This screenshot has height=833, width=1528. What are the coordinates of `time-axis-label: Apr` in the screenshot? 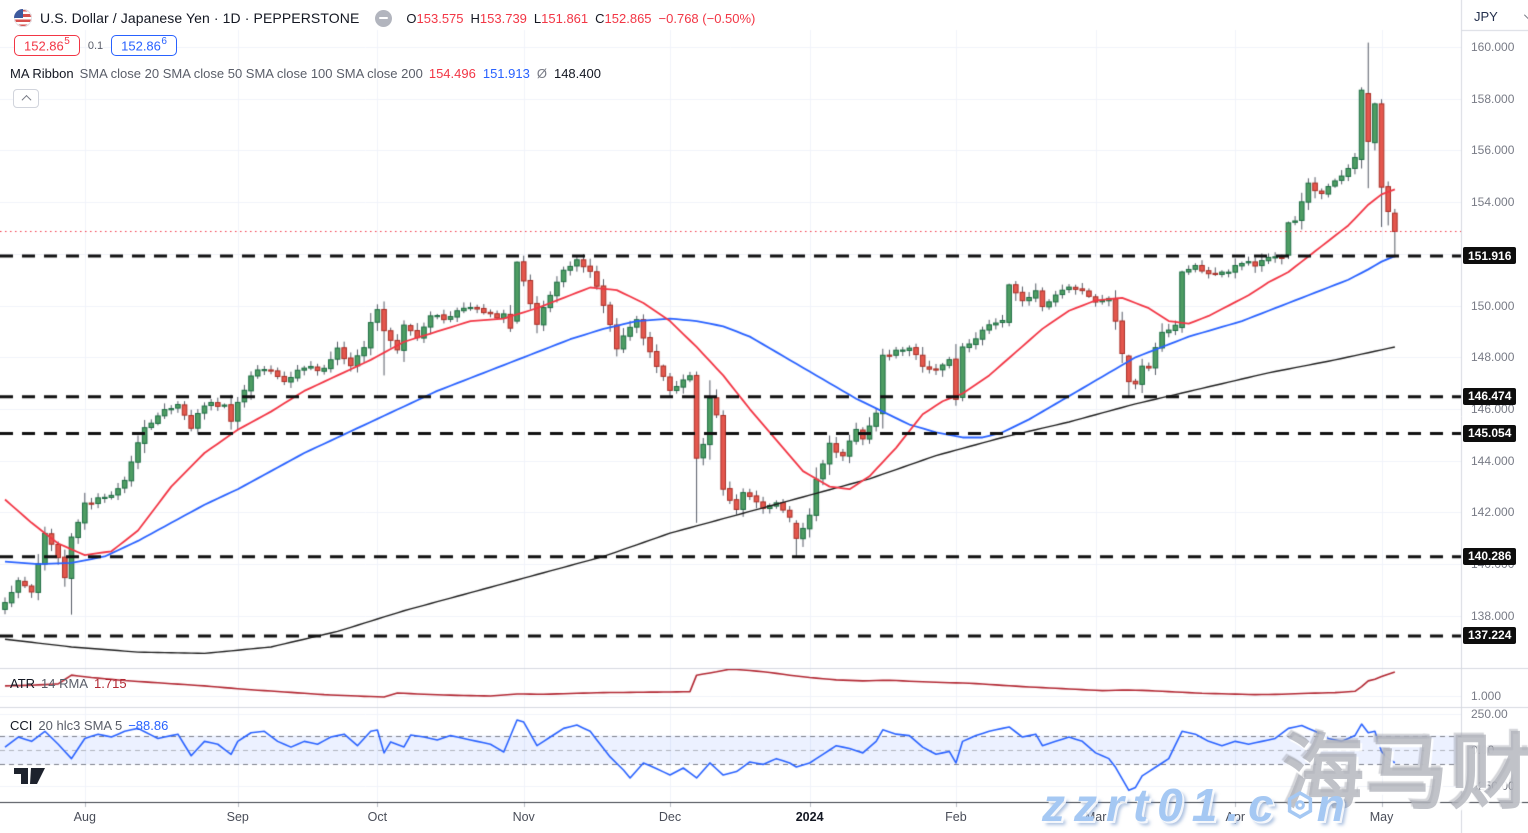 It's located at (1235, 817).